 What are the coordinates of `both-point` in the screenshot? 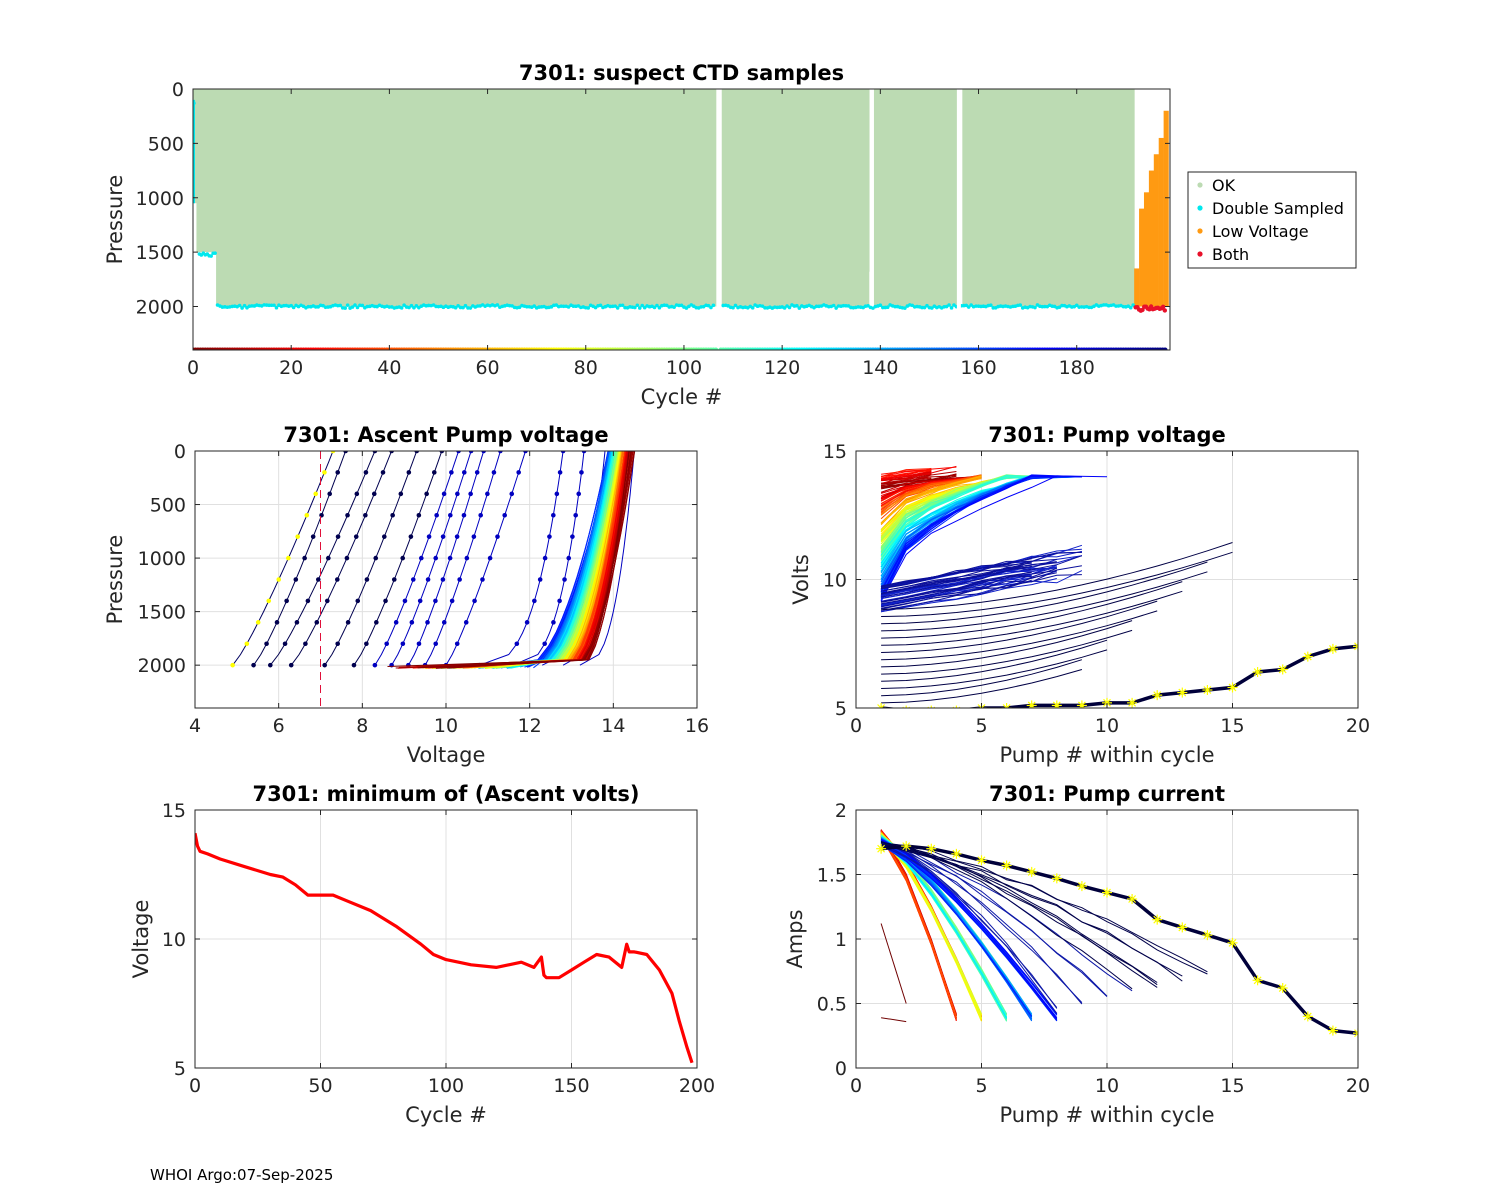 It's located at (1163, 307).